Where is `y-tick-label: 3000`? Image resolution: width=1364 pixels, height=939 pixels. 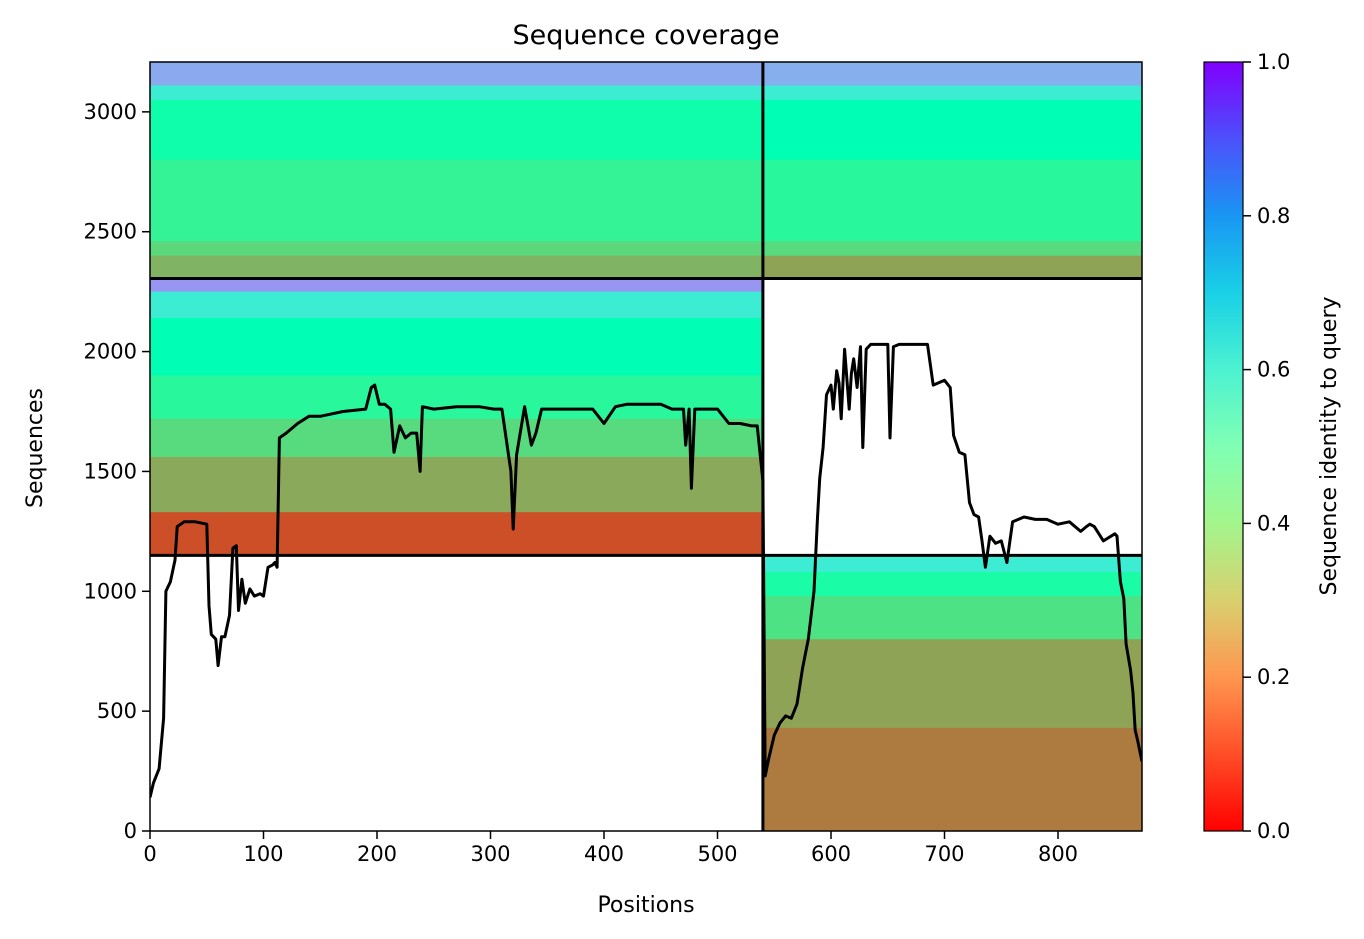 y-tick-label: 3000 is located at coordinates (110, 112).